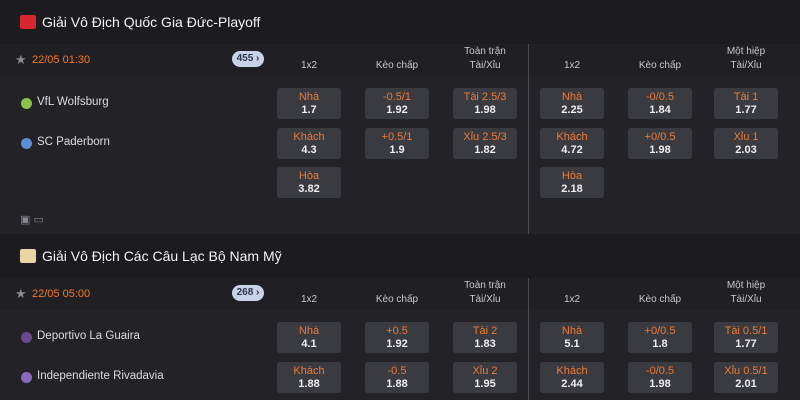 This screenshot has width=800, height=400. Describe the element at coordinates (309, 110) in the screenshot. I see `odds-value: 1.7` at that location.